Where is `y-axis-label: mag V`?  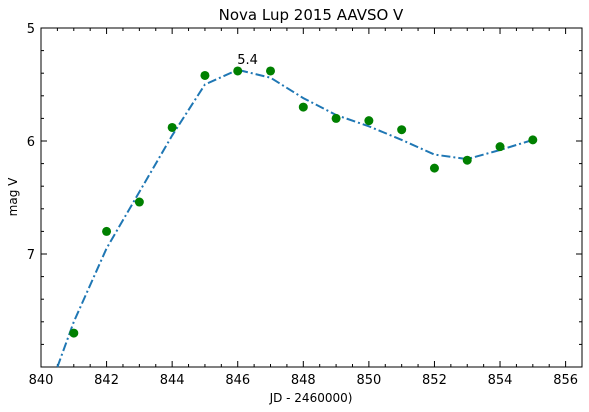
y-axis-label: mag V is located at coordinates (13, 196).